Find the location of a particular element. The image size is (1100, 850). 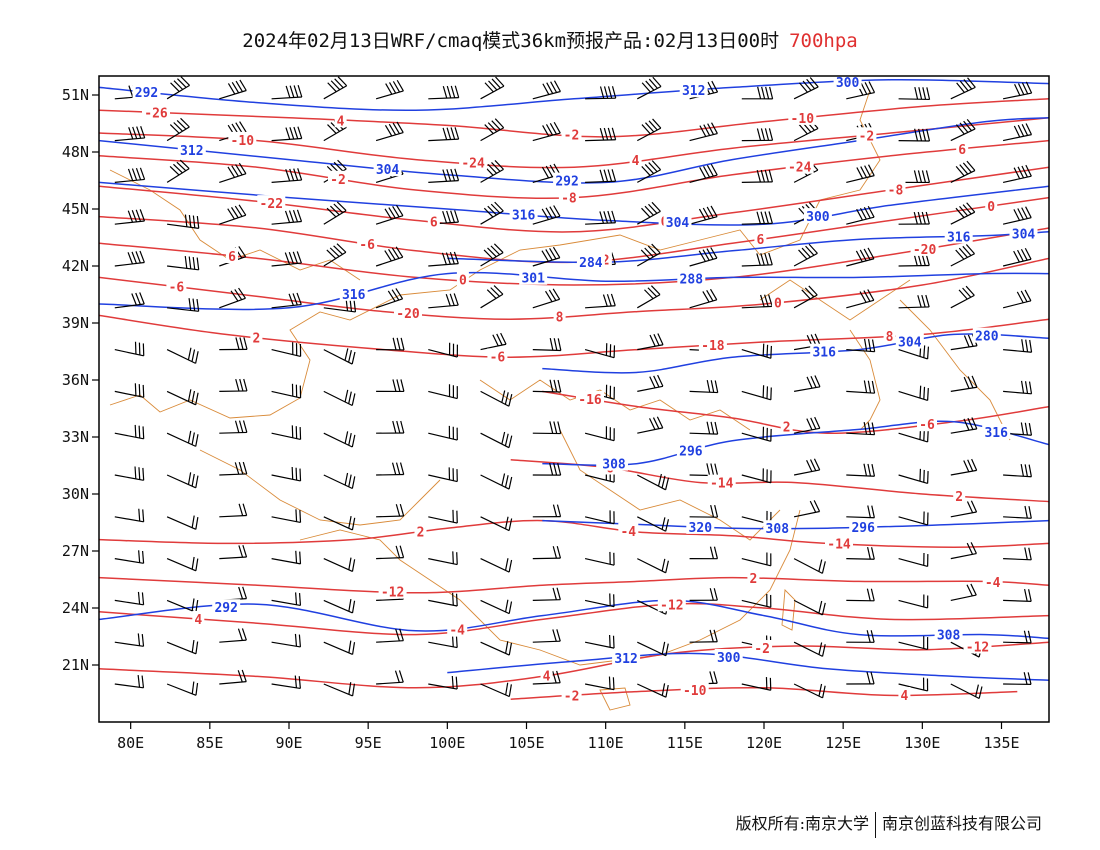

lon-tick-label: 115E is located at coordinates (685, 743).